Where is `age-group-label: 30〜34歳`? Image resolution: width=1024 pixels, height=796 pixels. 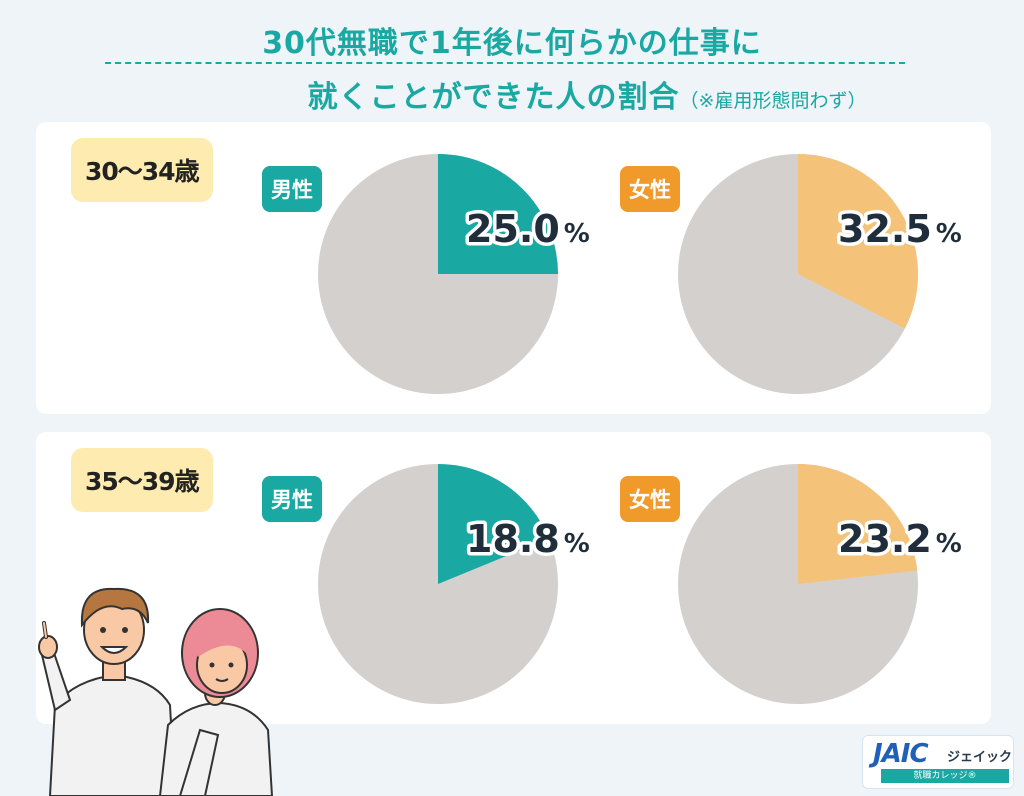
age-group-label: 30〜34歳 is located at coordinates (142, 170).